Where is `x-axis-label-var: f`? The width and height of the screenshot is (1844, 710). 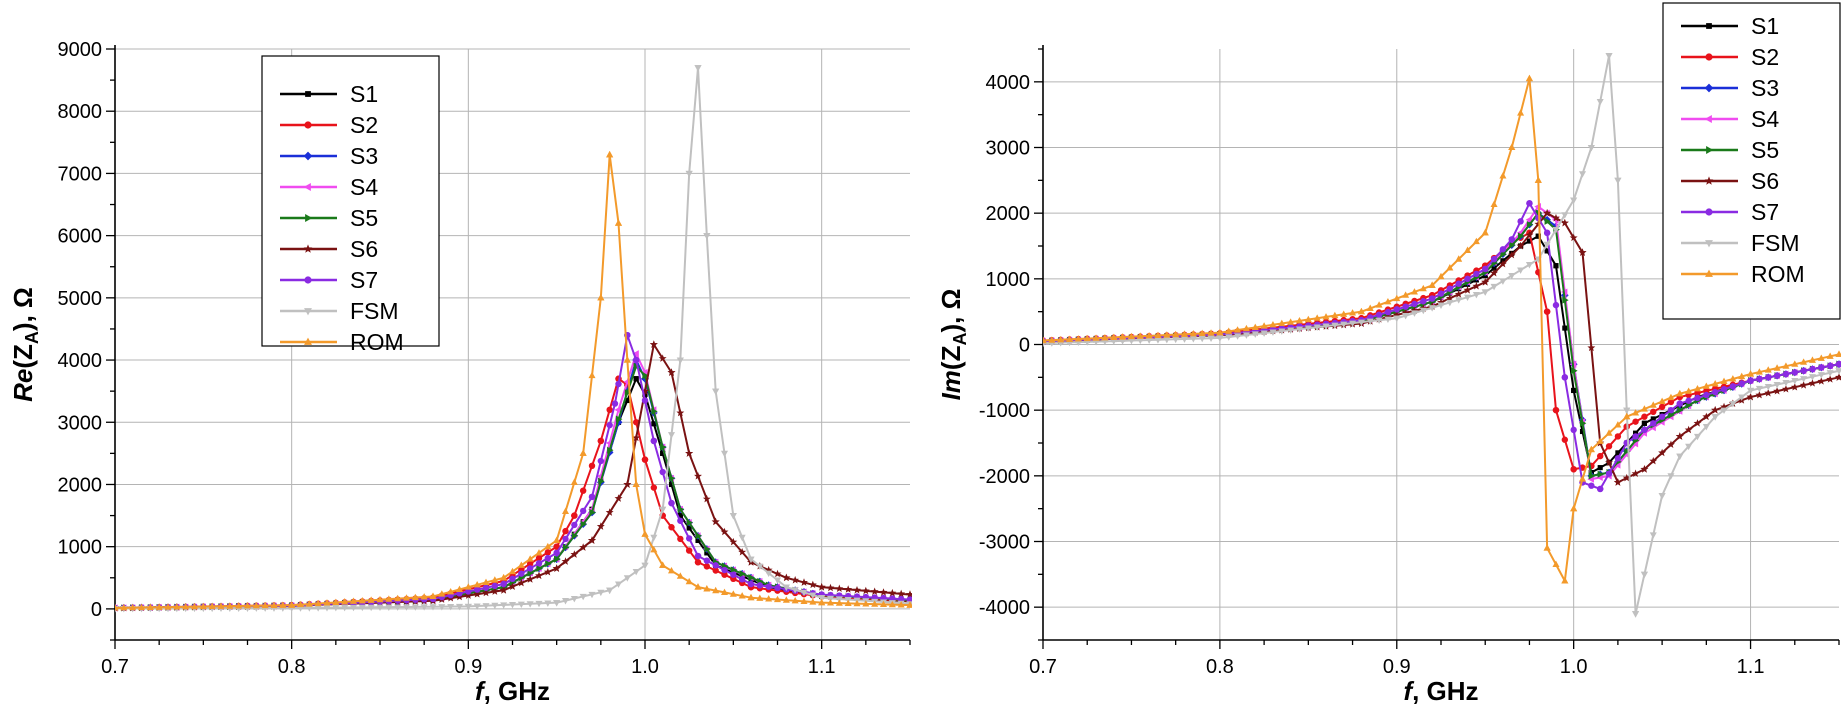 x-axis-label-var: f is located at coordinates (480, 690).